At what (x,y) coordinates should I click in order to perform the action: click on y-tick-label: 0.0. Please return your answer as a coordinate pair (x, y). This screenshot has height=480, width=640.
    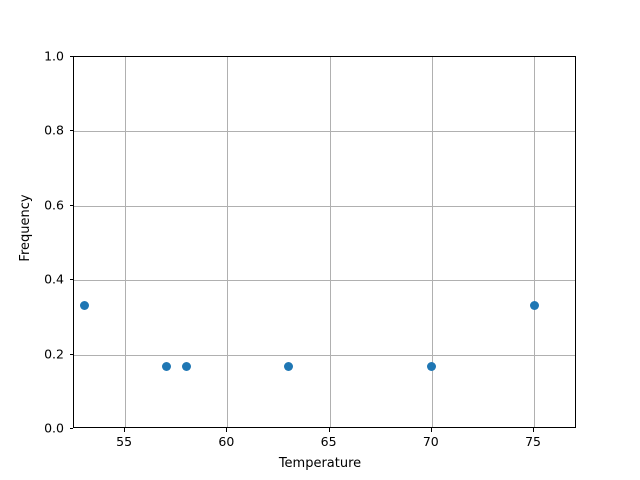
    Looking at the image, I should click on (54, 428).